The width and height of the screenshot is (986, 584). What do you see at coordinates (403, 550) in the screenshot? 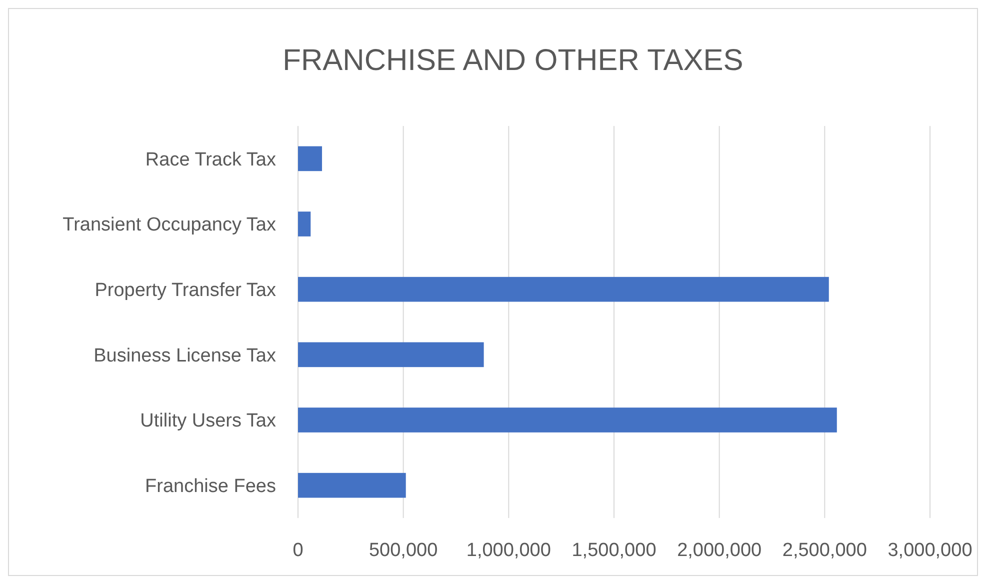
I see `x-tick-label: 500,000` at bounding box center [403, 550].